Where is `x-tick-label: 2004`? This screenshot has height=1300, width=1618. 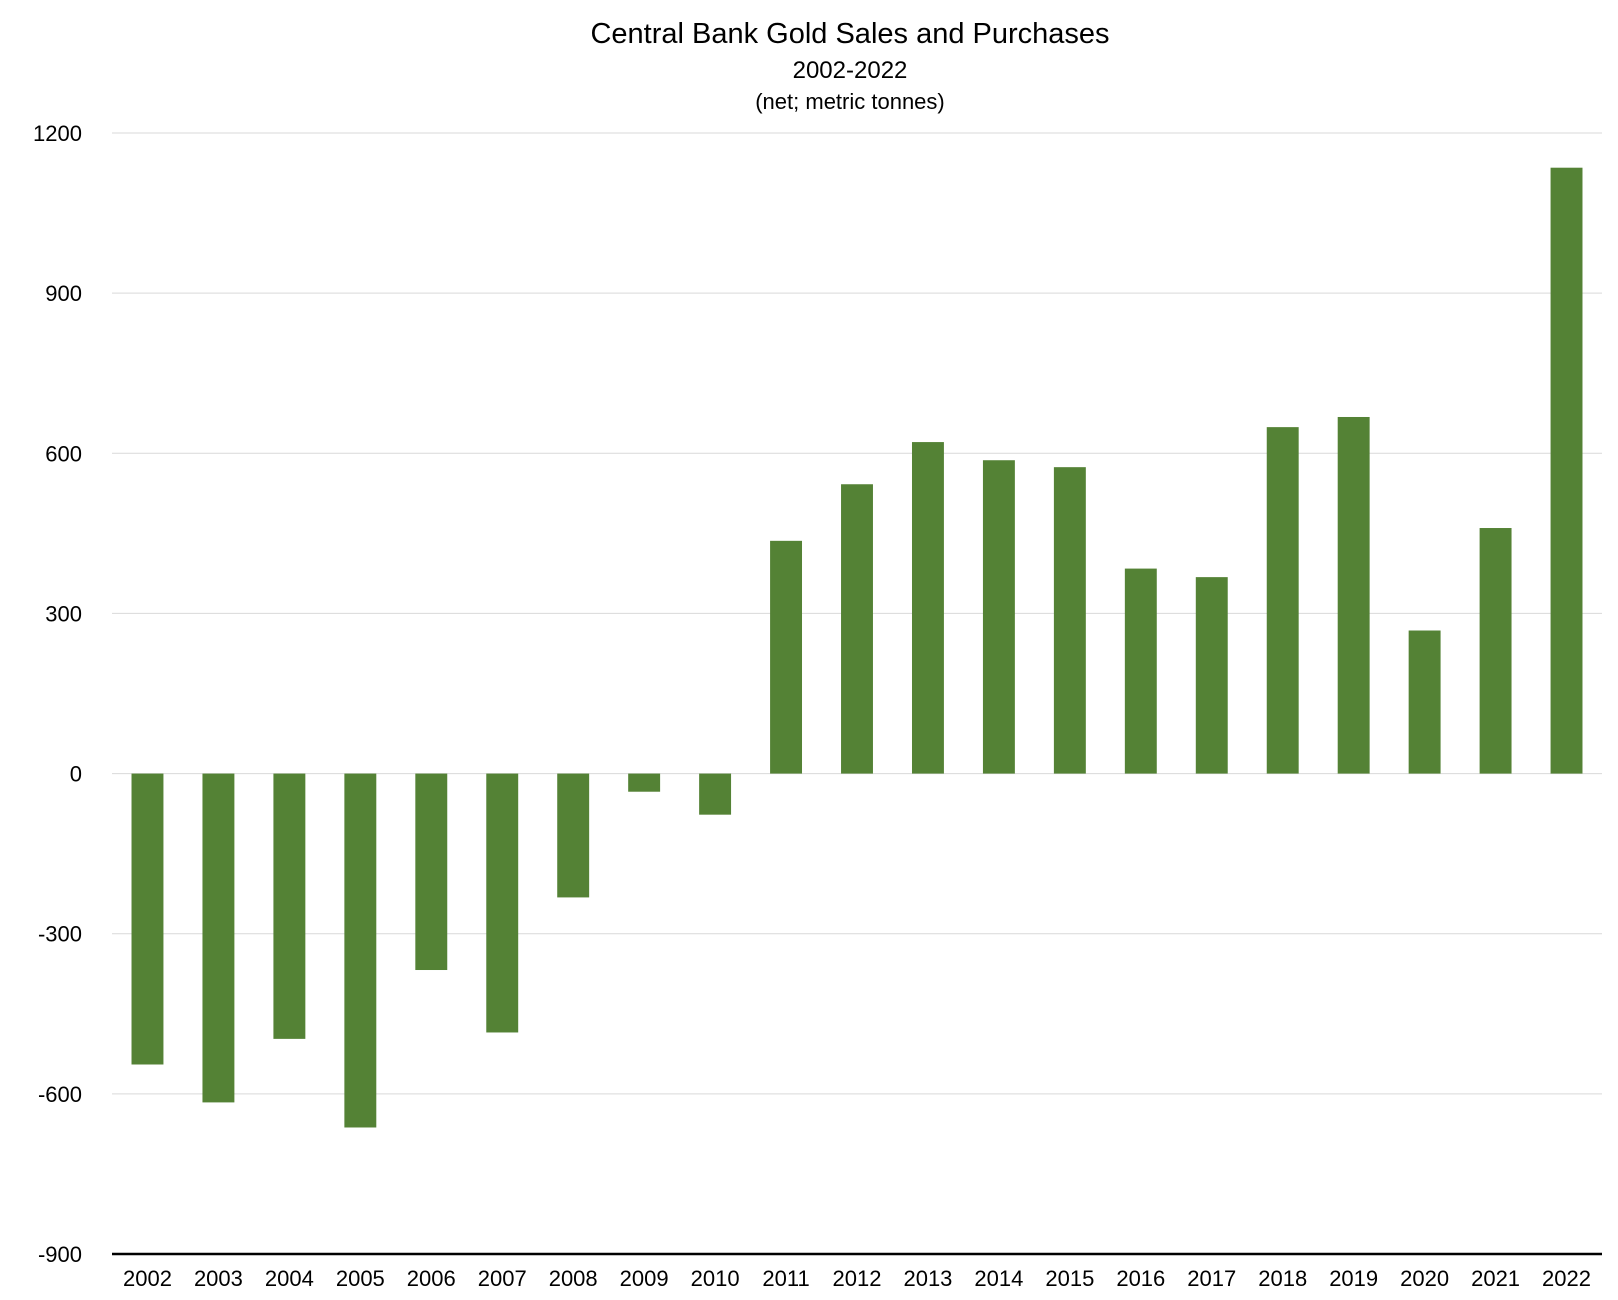 x-tick-label: 2004 is located at coordinates (289, 1278).